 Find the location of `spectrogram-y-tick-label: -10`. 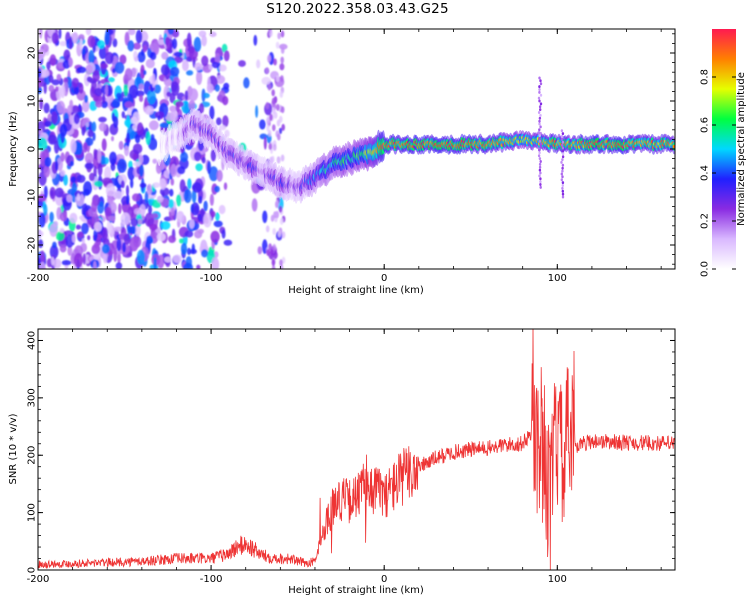

spectrogram-y-tick-label: -10 is located at coordinates (32, 197).